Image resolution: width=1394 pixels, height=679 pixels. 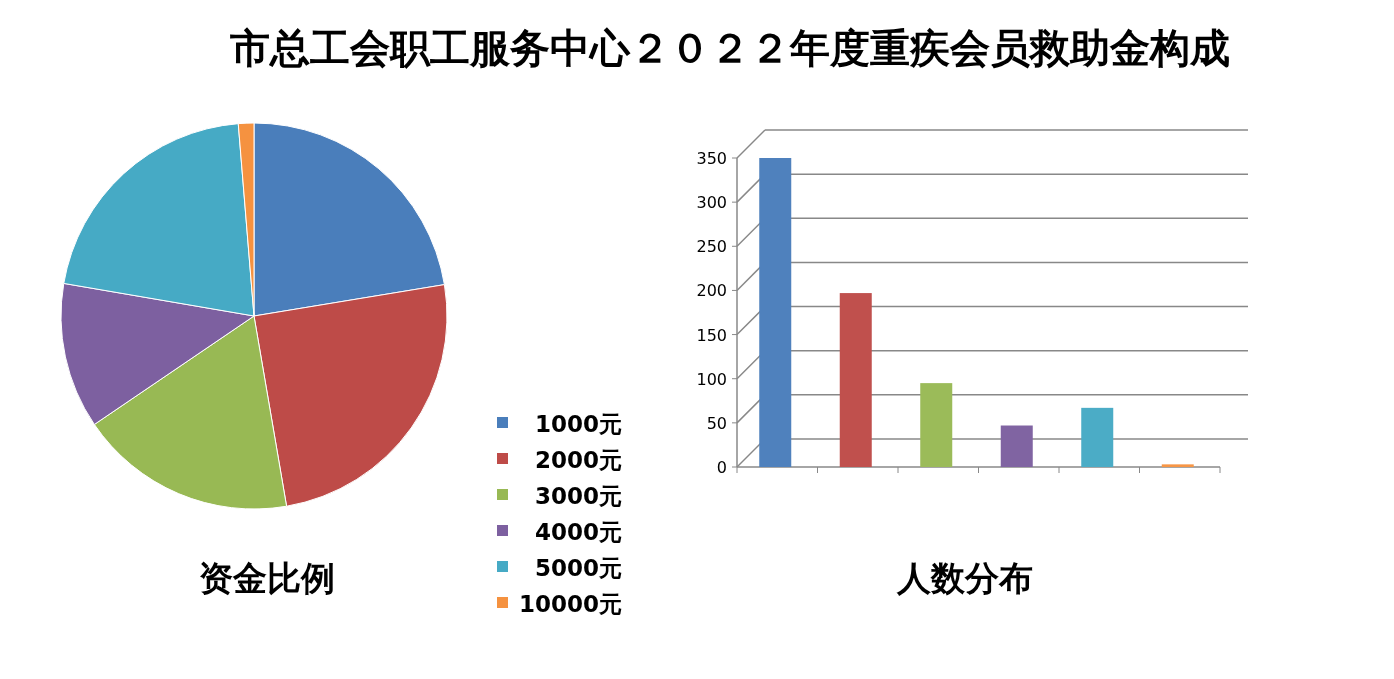 I want to click on y-tick-label: 150, so click(x=711, y=335).